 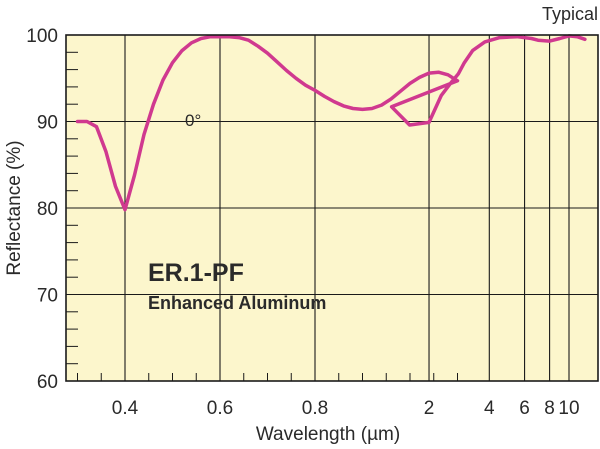 I want to click on x-tick-label-0.6: 0.6, so click(x=220, y=408).